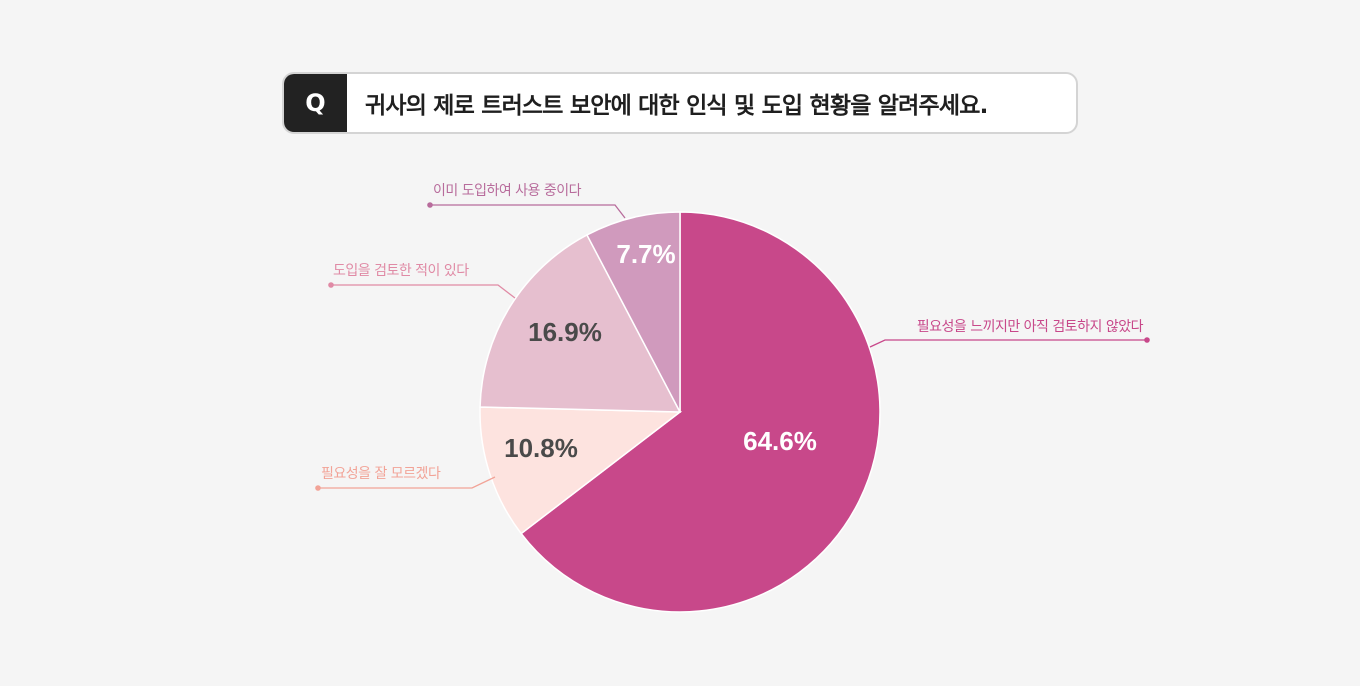 The height and width of the screenshot is (686, 1360). What do you see at coordinates (541, 448) in the screenshot?
I see `slice-value-label: 10.8%` at bounding box center [541, 448].